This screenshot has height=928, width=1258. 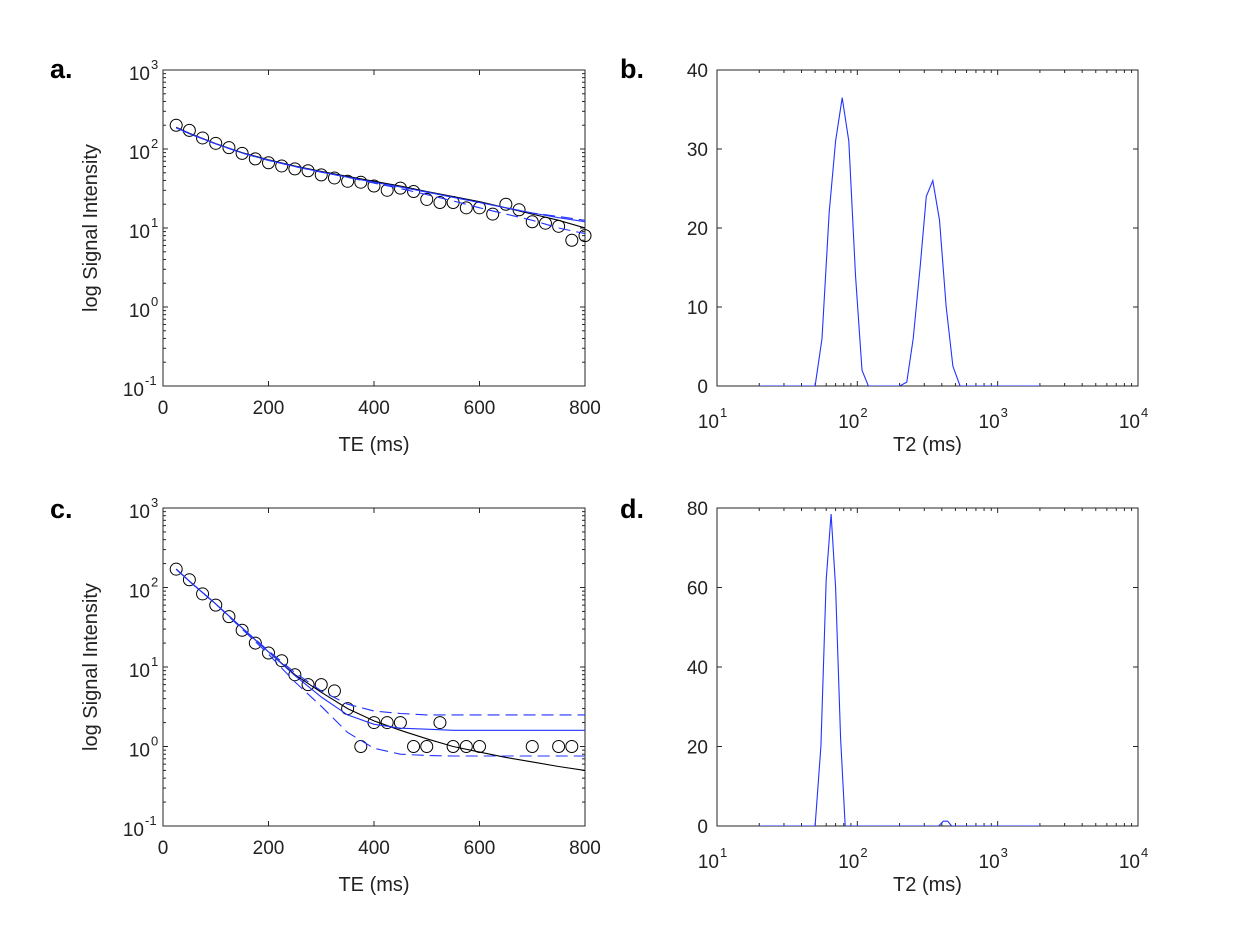 What do you see at coordinates (151, 380) in the screenshot?
I see `y-tick-label-exponent: -1` at bounding box center [151, 380].